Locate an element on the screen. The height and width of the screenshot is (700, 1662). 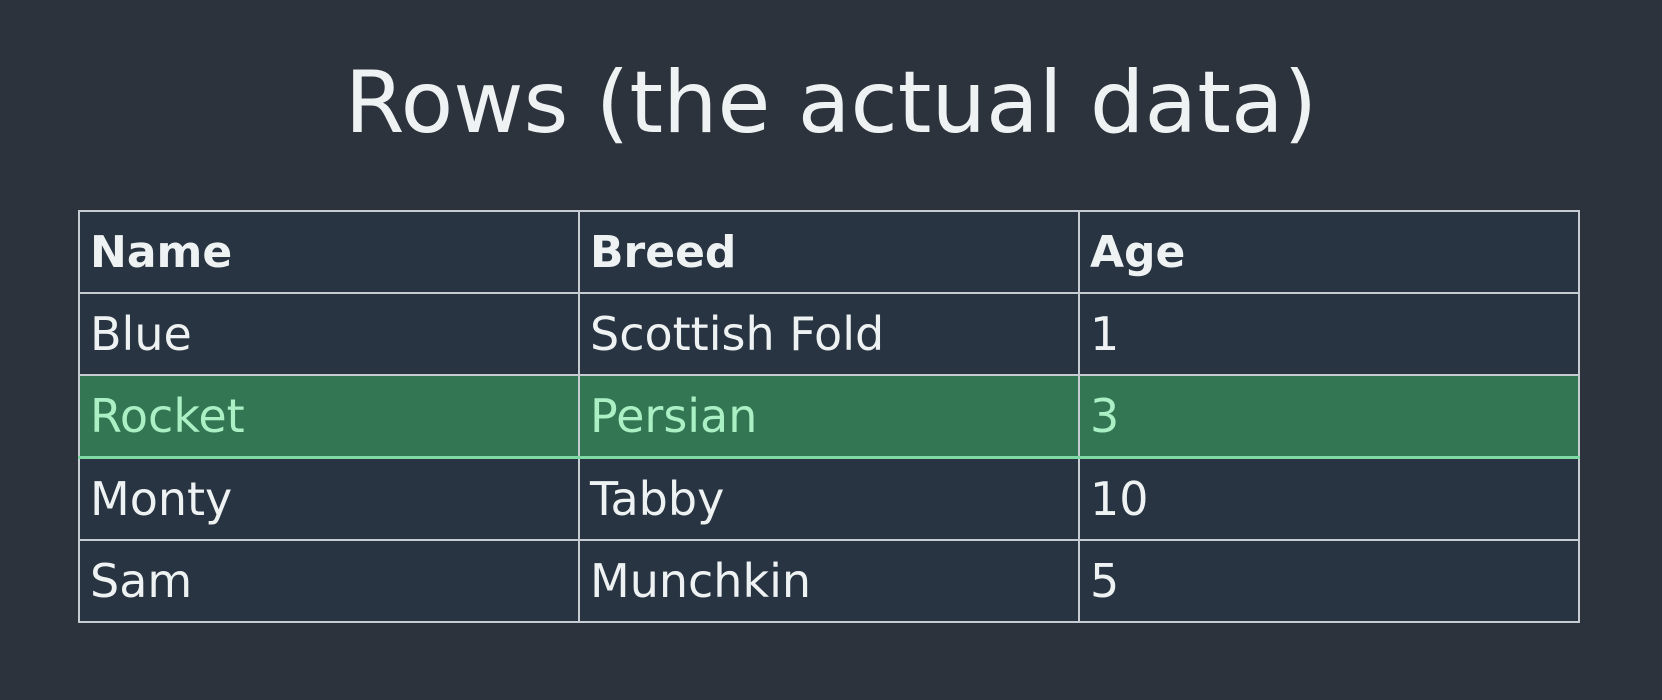
cell-breed: Tabby is located at coordinates (829, 498).